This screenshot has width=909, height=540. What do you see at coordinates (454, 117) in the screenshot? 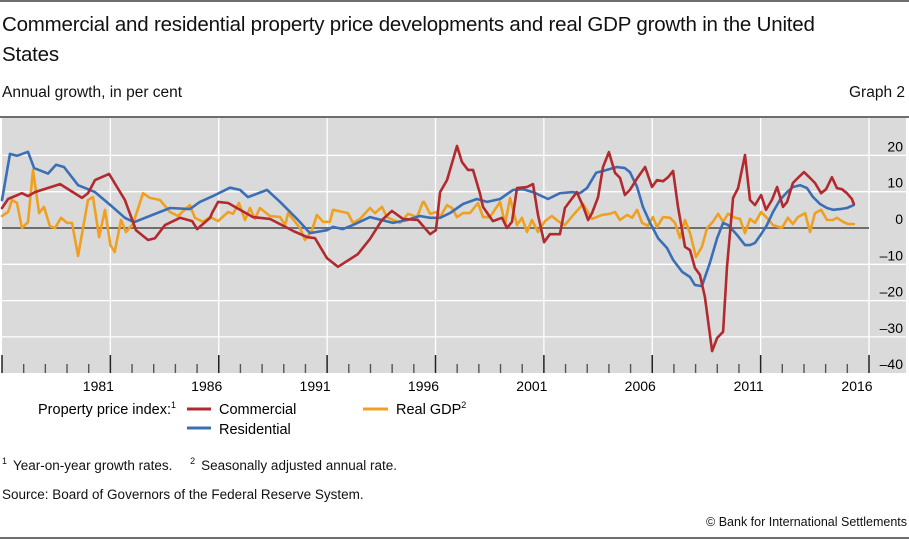
I see `plot-top-rule` at bounding box center [454, 117].